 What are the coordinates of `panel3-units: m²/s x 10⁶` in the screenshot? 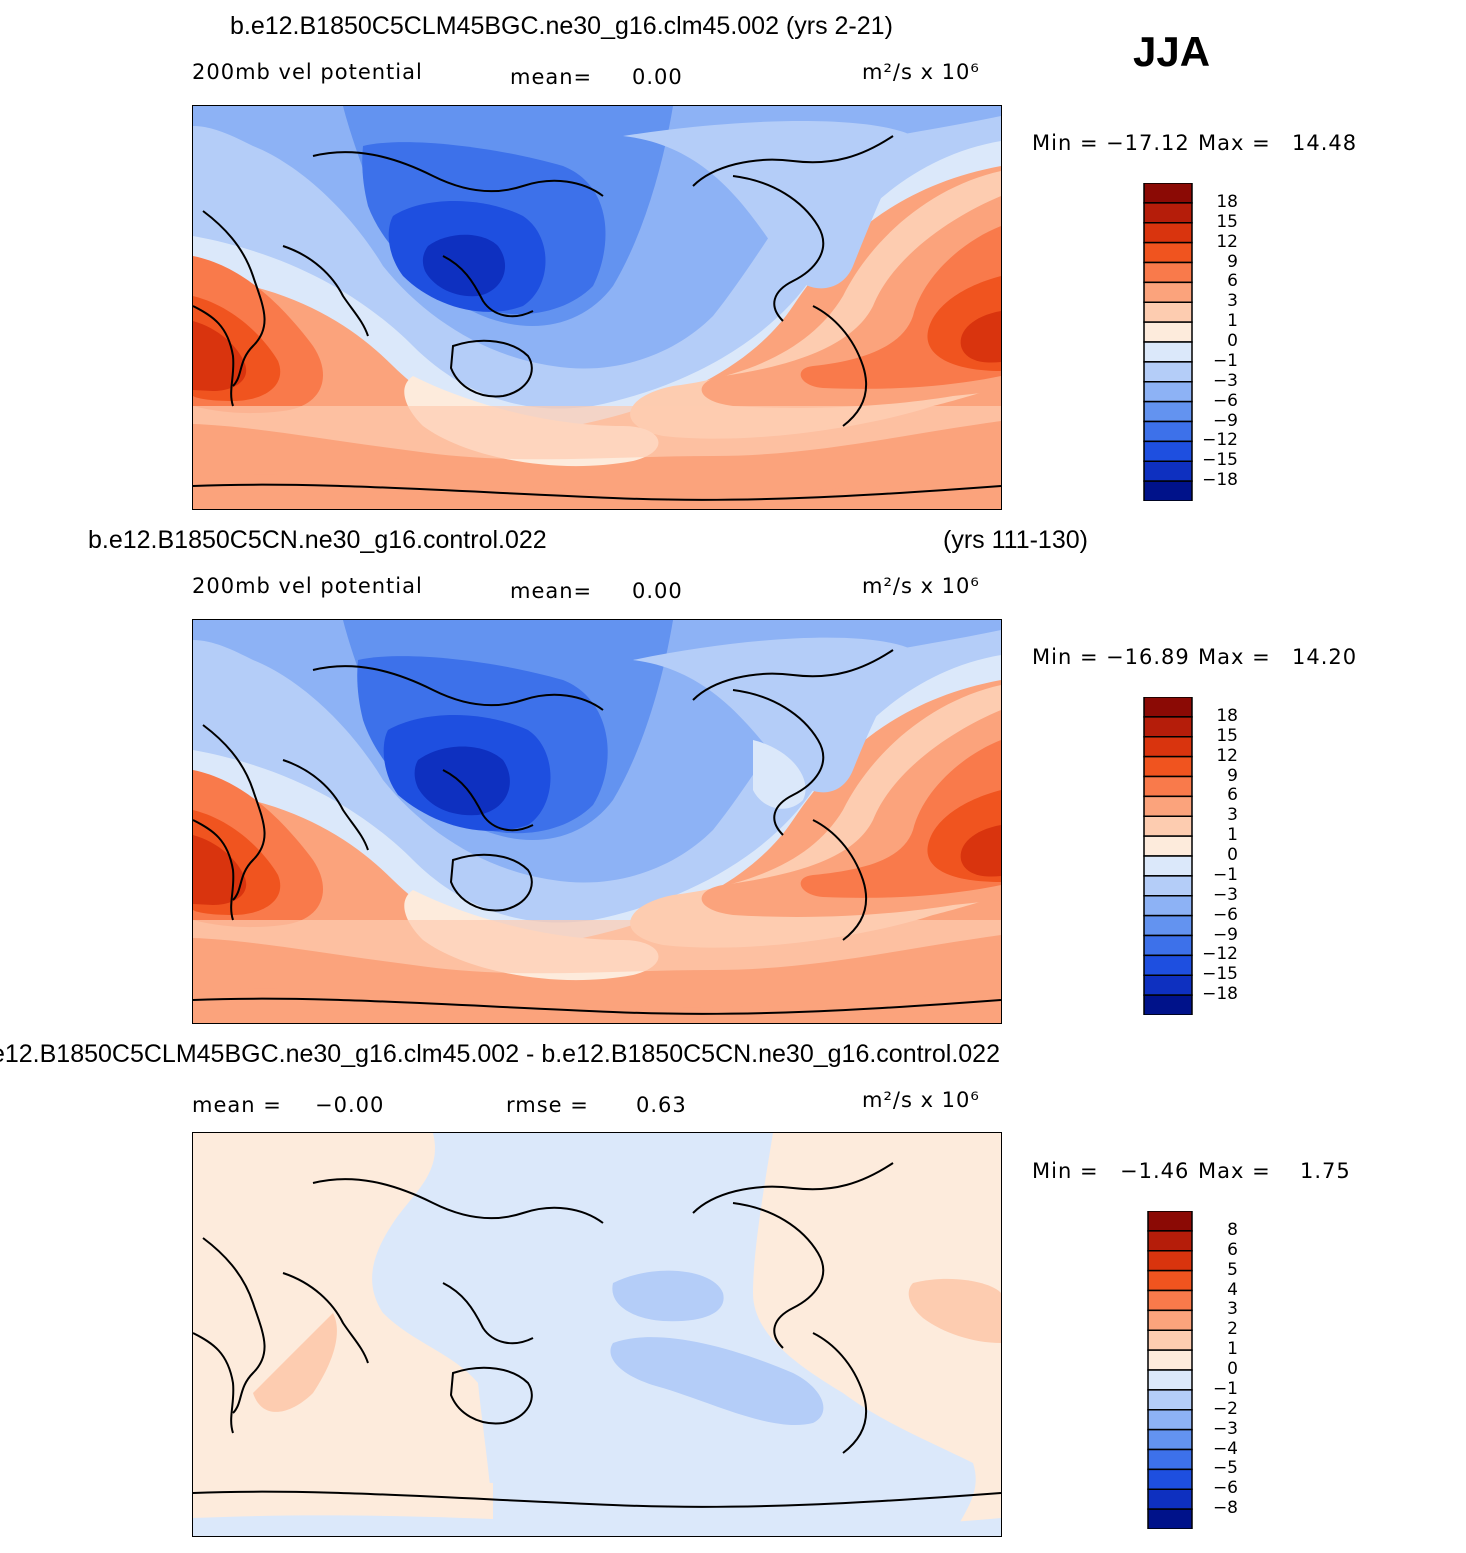 It's located at (921, 1100).